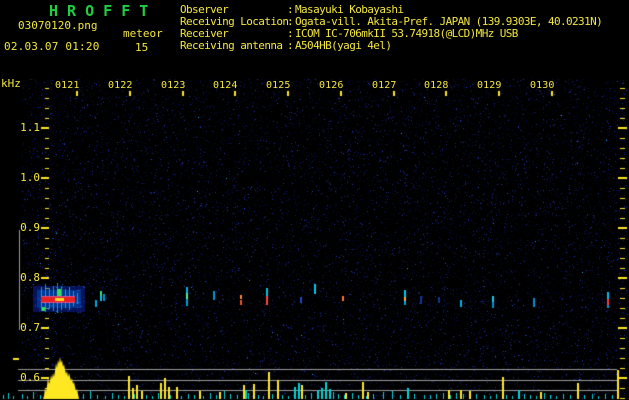 The width and height of the screenshot is (629, 400). I want to click on info-row-observer: Observer: Masayuki Kobayashi, so click(391, 10).